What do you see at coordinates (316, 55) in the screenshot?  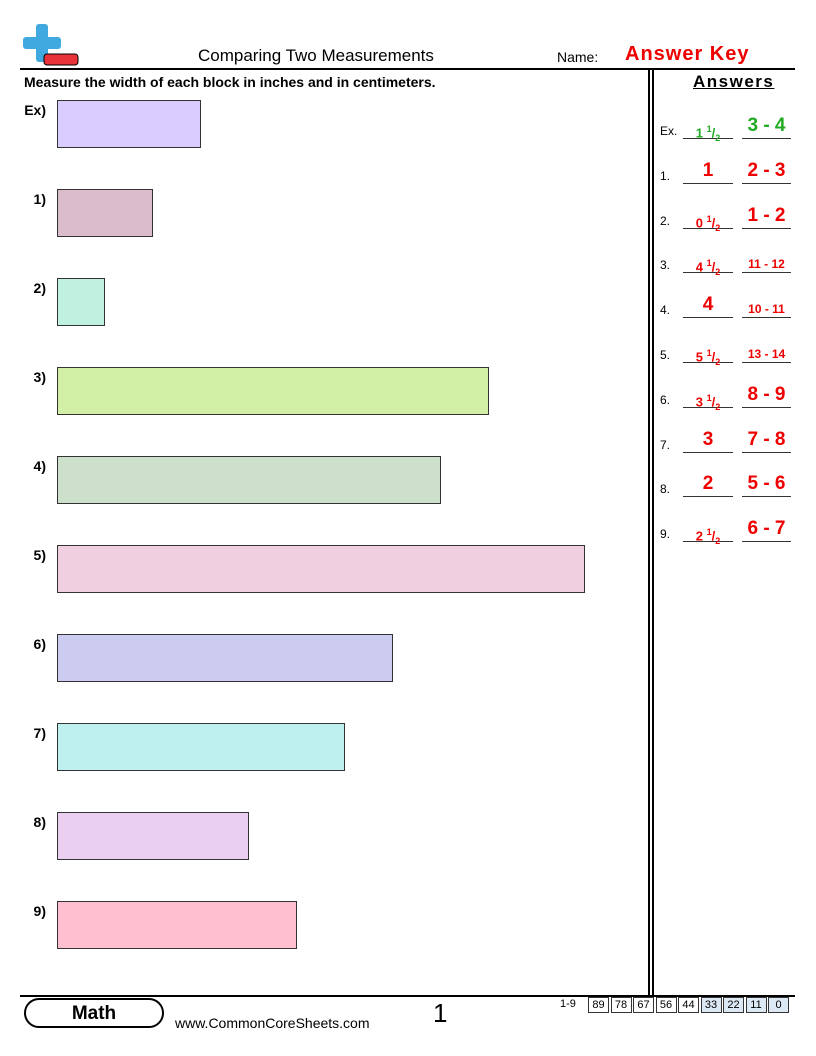 I see `title: Comparing Two Measurements` at bounding box center [316, 55].